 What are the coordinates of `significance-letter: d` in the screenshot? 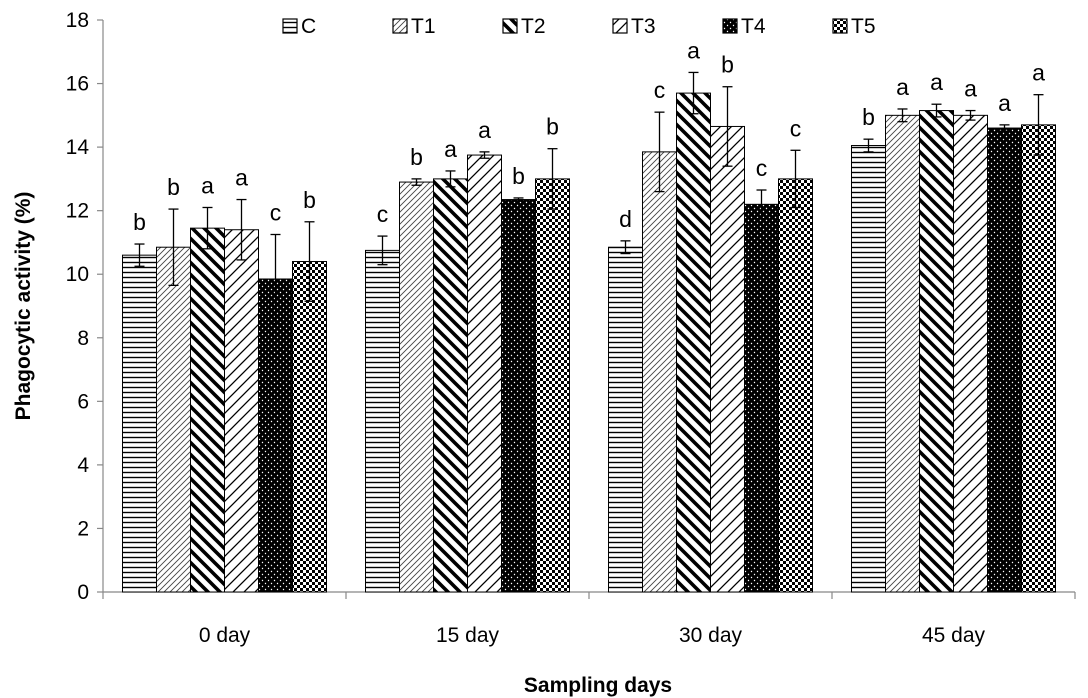 It's located at (625, 219).